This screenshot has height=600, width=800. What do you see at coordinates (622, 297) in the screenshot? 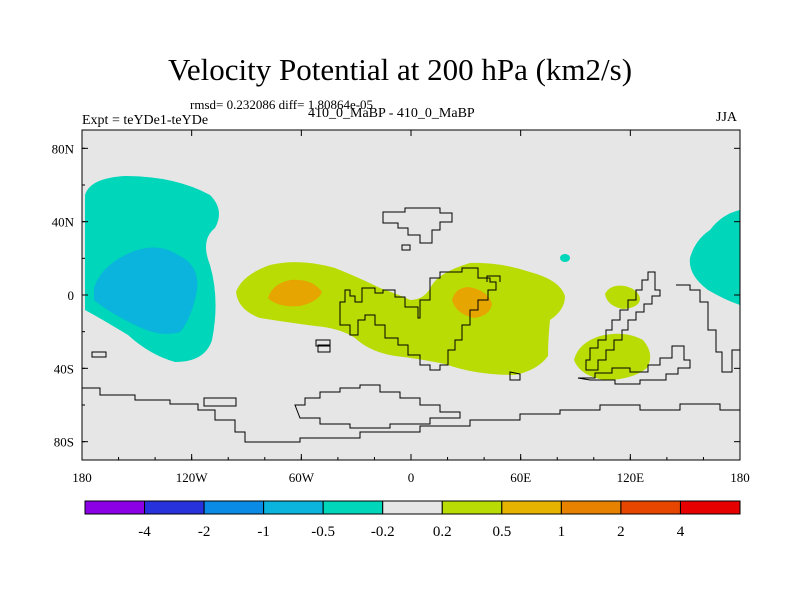
I see `contour-pos-0.5-indian` at bounding box center [622, 297].